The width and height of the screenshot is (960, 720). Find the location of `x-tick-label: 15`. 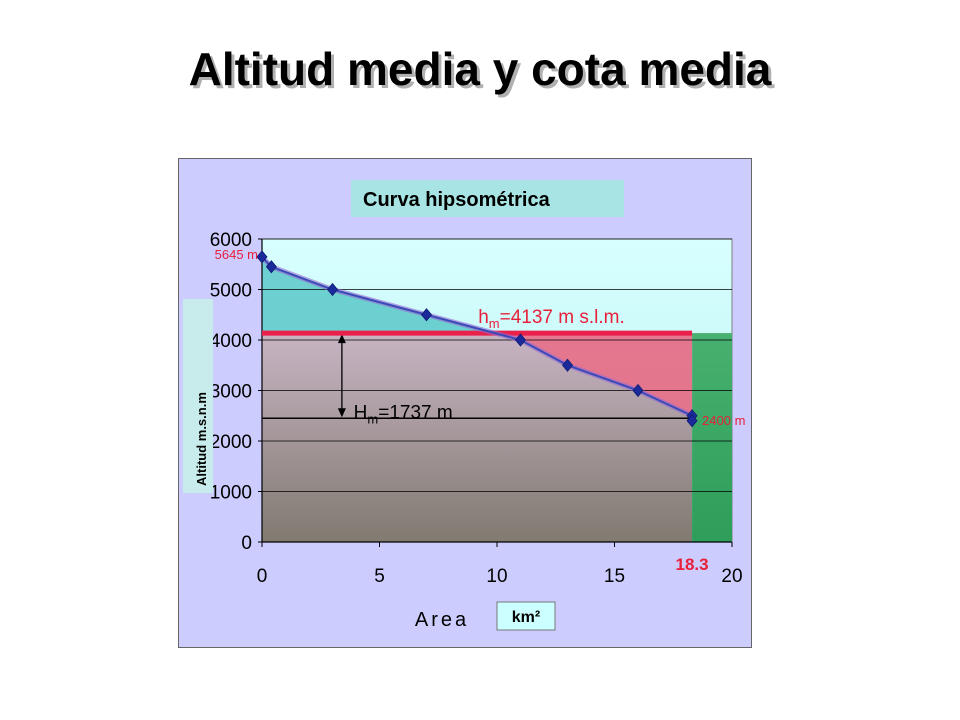

x-tick-label: 15 is located at coordinates (614, 576).